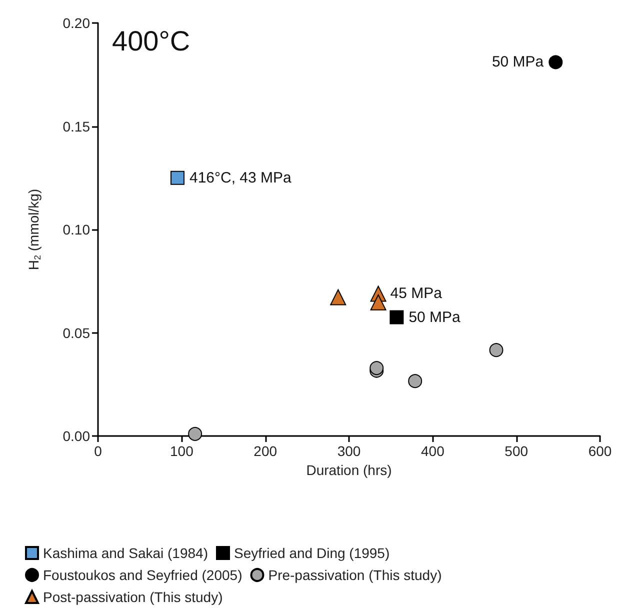 Image resolution: width=618 pixels, height=613 pixels. I want to click on legend-label: Kashima and Sakai (1984), so click(125, 553).